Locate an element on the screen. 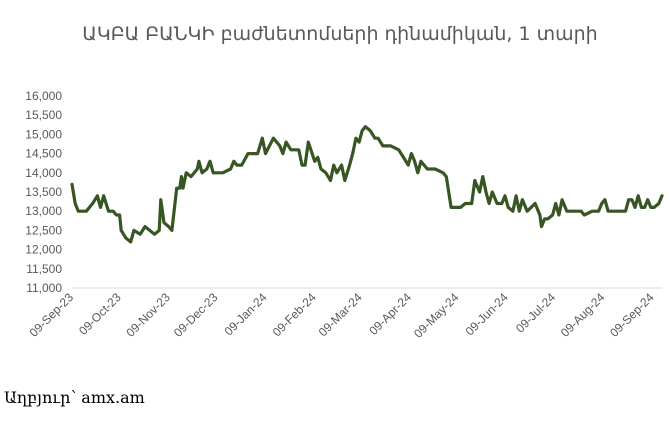  x-tick-label: 09-Apr-24 is located at coordinates (390, 314).